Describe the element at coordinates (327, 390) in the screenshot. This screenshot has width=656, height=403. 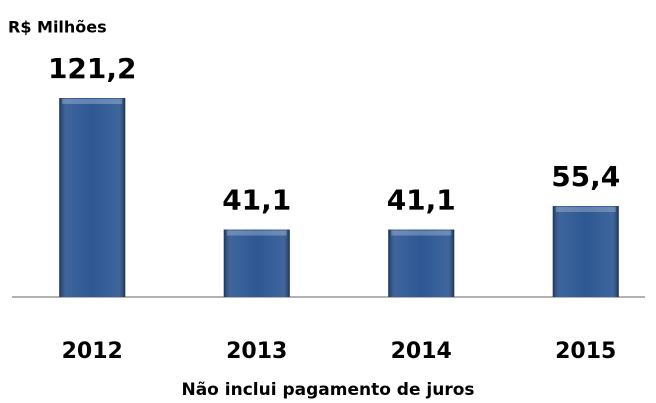
I see `footnote: Não inclui pagamento de juros` at that location.